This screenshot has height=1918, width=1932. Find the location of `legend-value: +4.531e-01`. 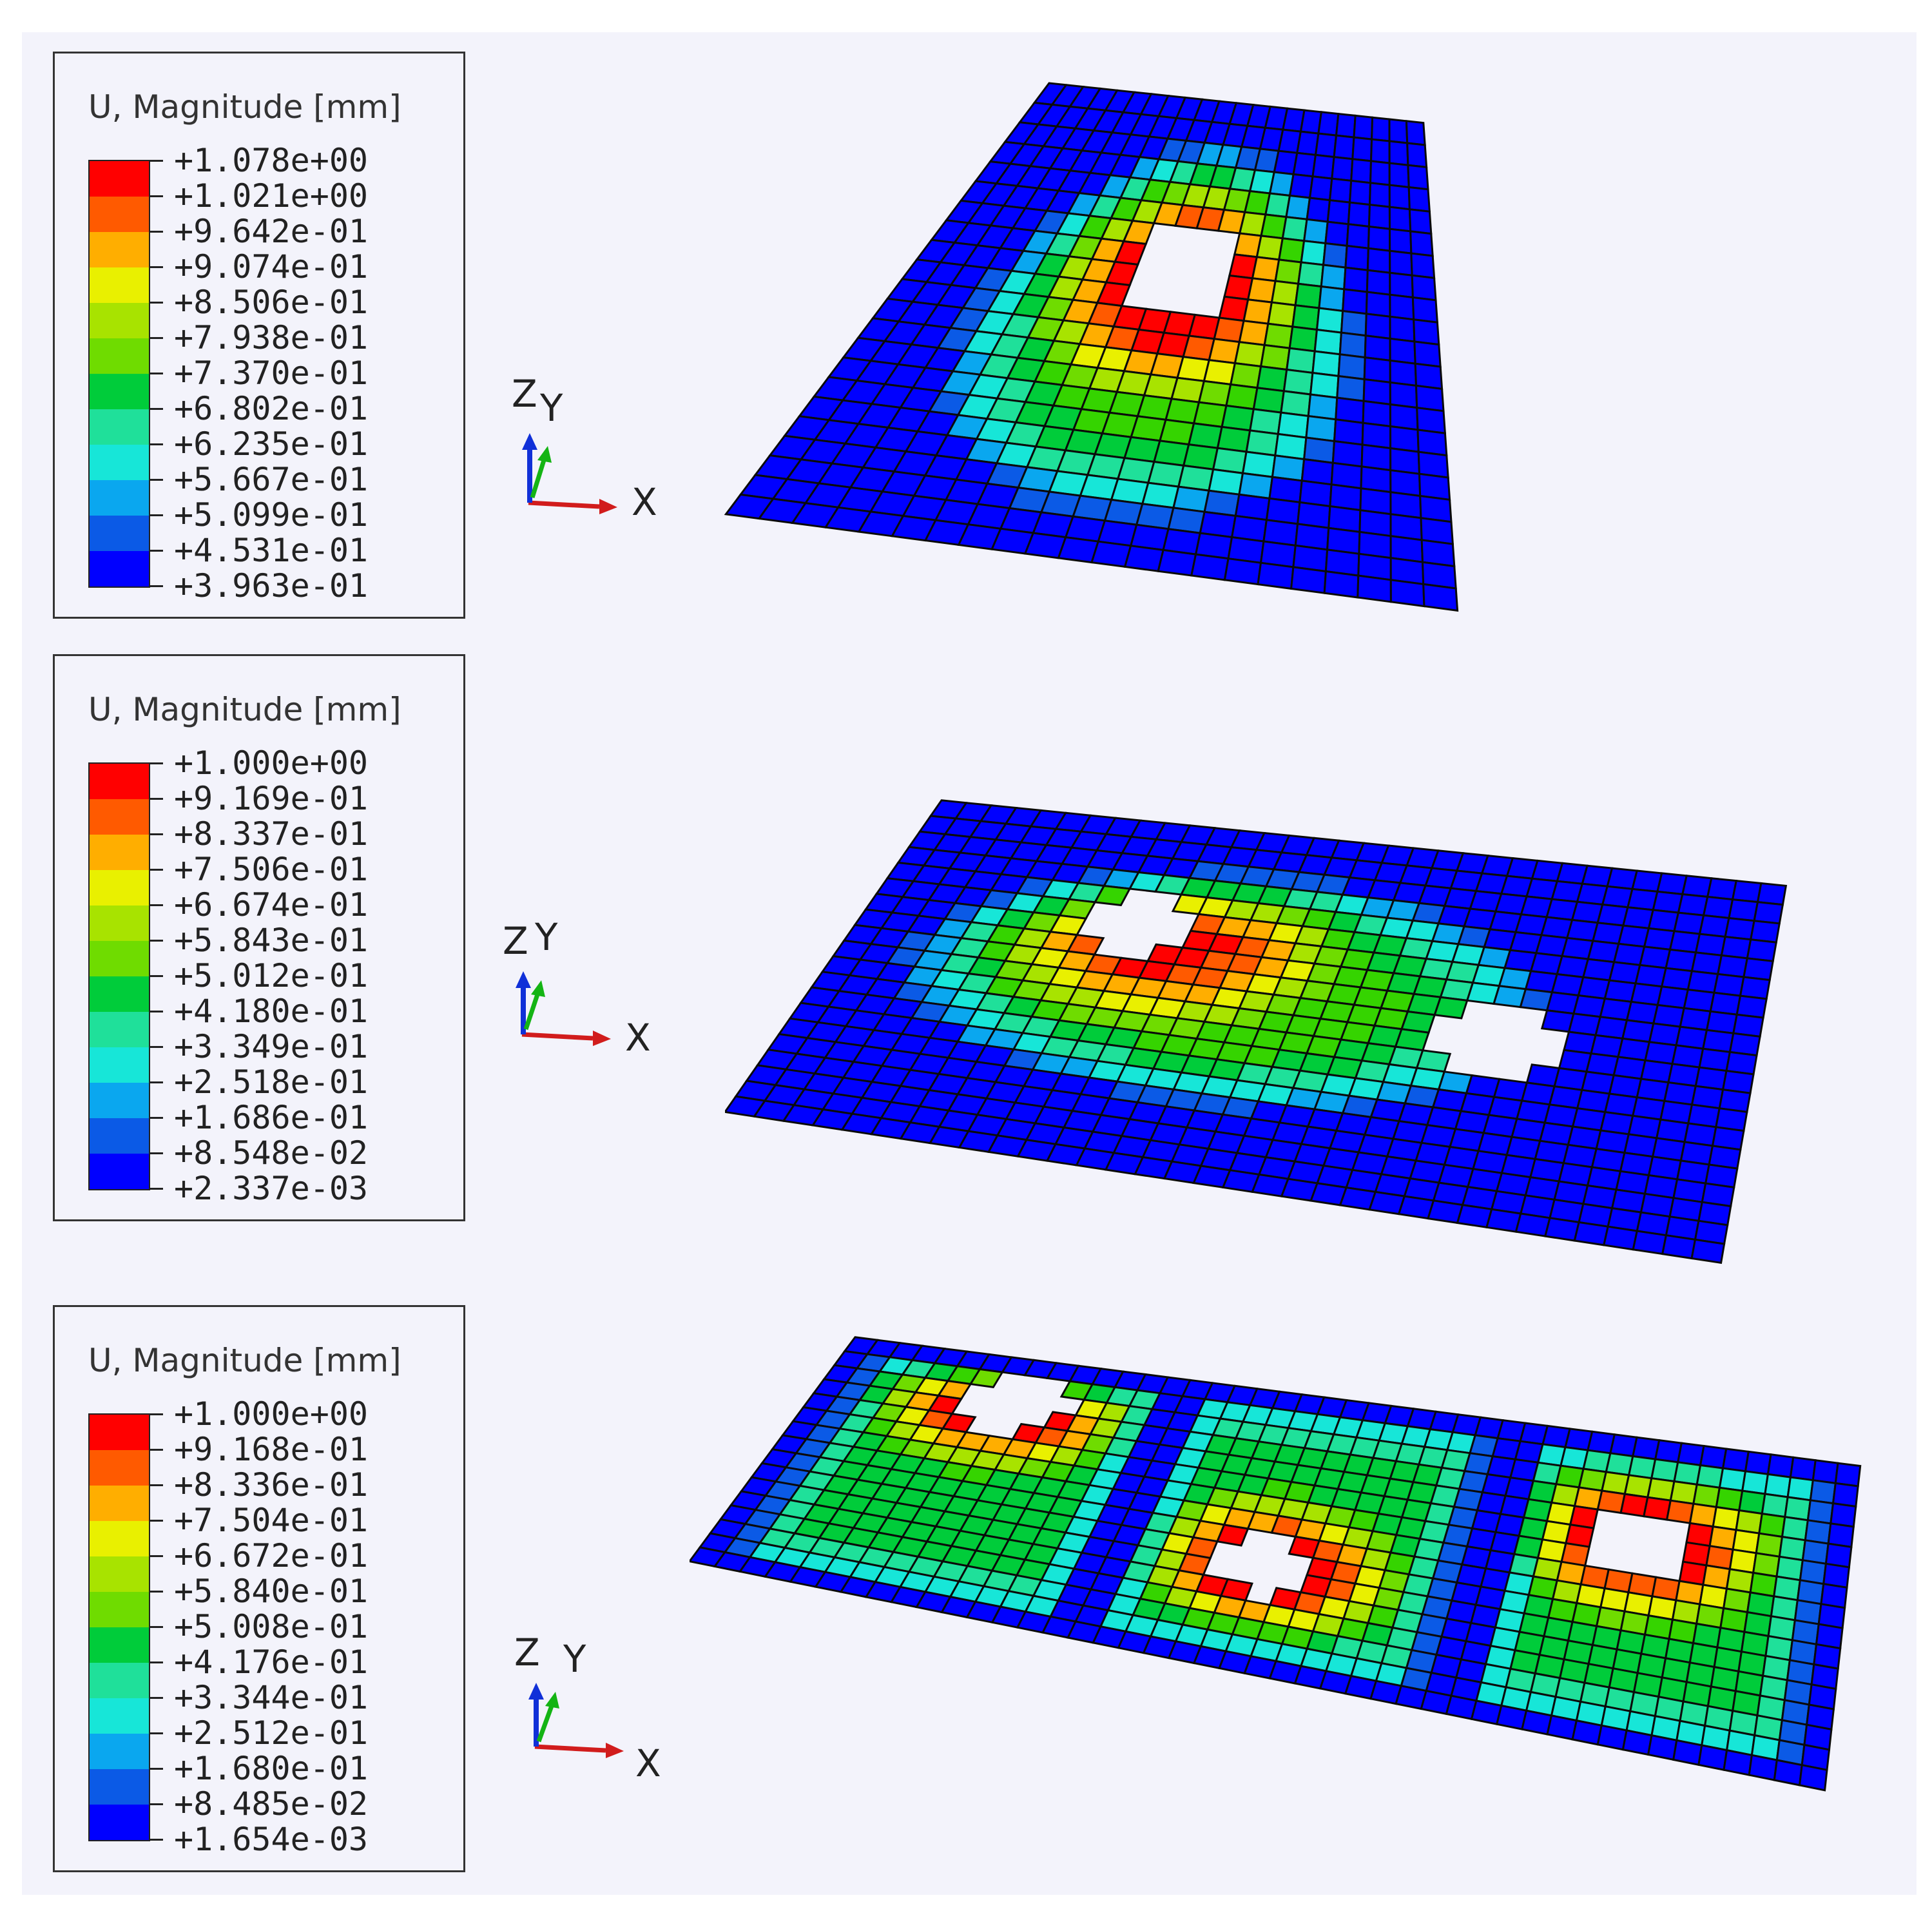

legend-value: +4.531e-01 is located at coordinates (271, 551).